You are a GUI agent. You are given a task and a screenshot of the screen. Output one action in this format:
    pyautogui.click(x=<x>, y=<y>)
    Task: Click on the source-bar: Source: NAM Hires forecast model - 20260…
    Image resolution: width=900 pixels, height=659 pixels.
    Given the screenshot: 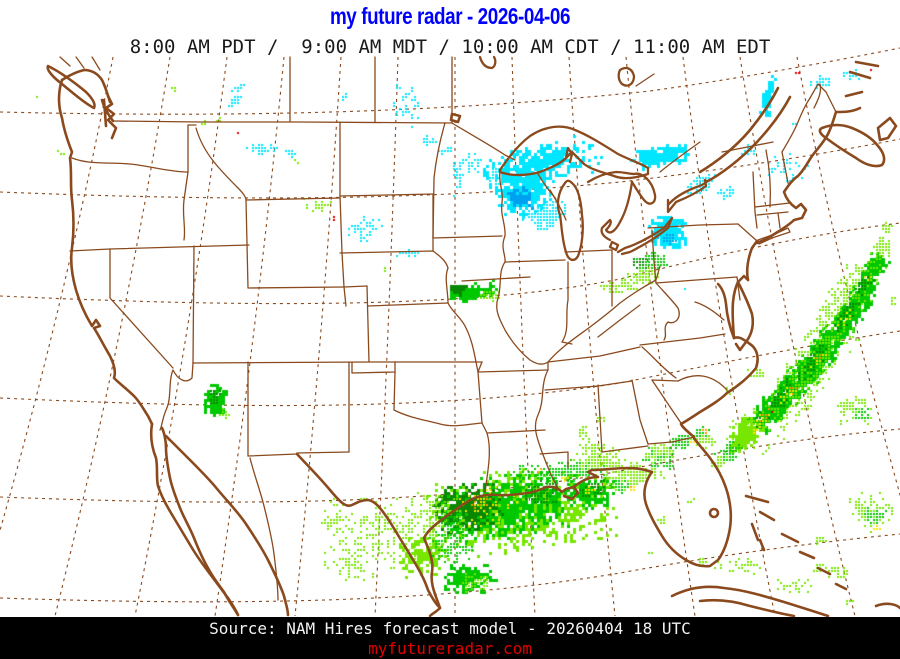 What is the action you would take?
    pyautogui.click(x=450, y=638)
    